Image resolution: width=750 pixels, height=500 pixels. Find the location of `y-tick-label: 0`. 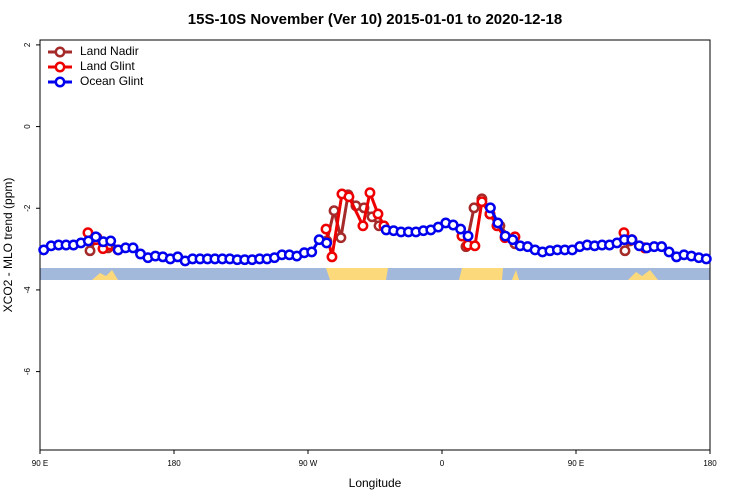

y-tick-label: 0 is located at coordinates (27, 126).